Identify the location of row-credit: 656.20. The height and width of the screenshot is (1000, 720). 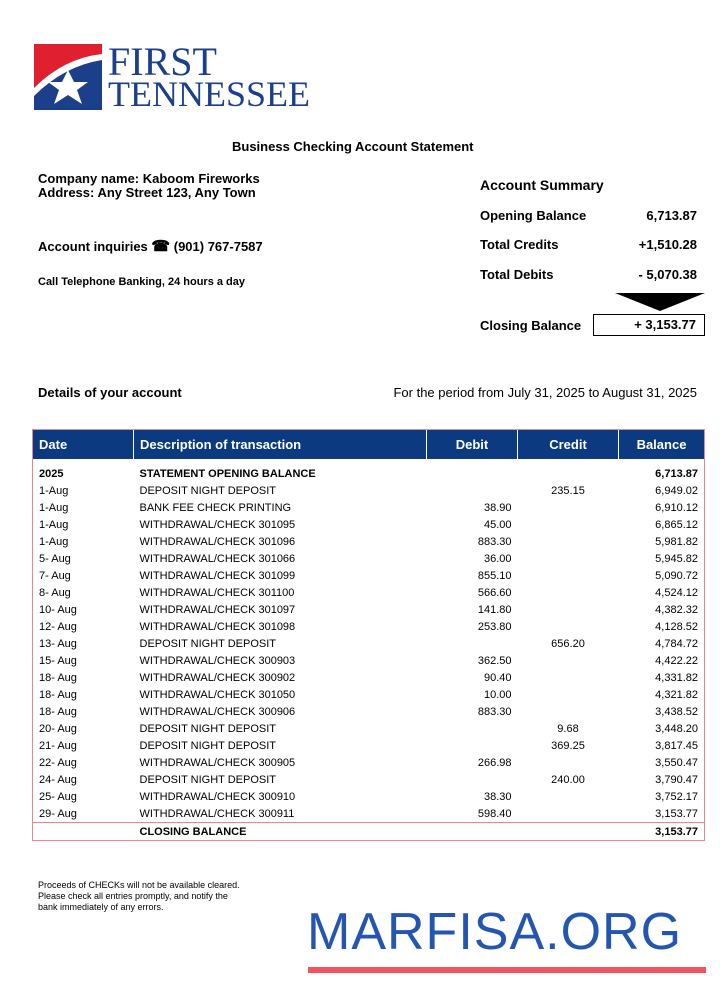
(568, 643).